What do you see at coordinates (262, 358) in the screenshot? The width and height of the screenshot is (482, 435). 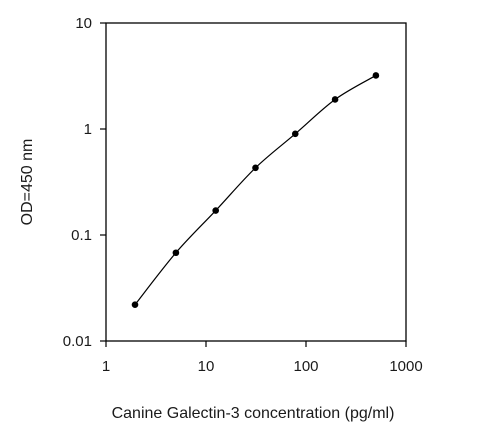 I see `x-axis: 1 10 100 1000` at bounding box center [262, 358].